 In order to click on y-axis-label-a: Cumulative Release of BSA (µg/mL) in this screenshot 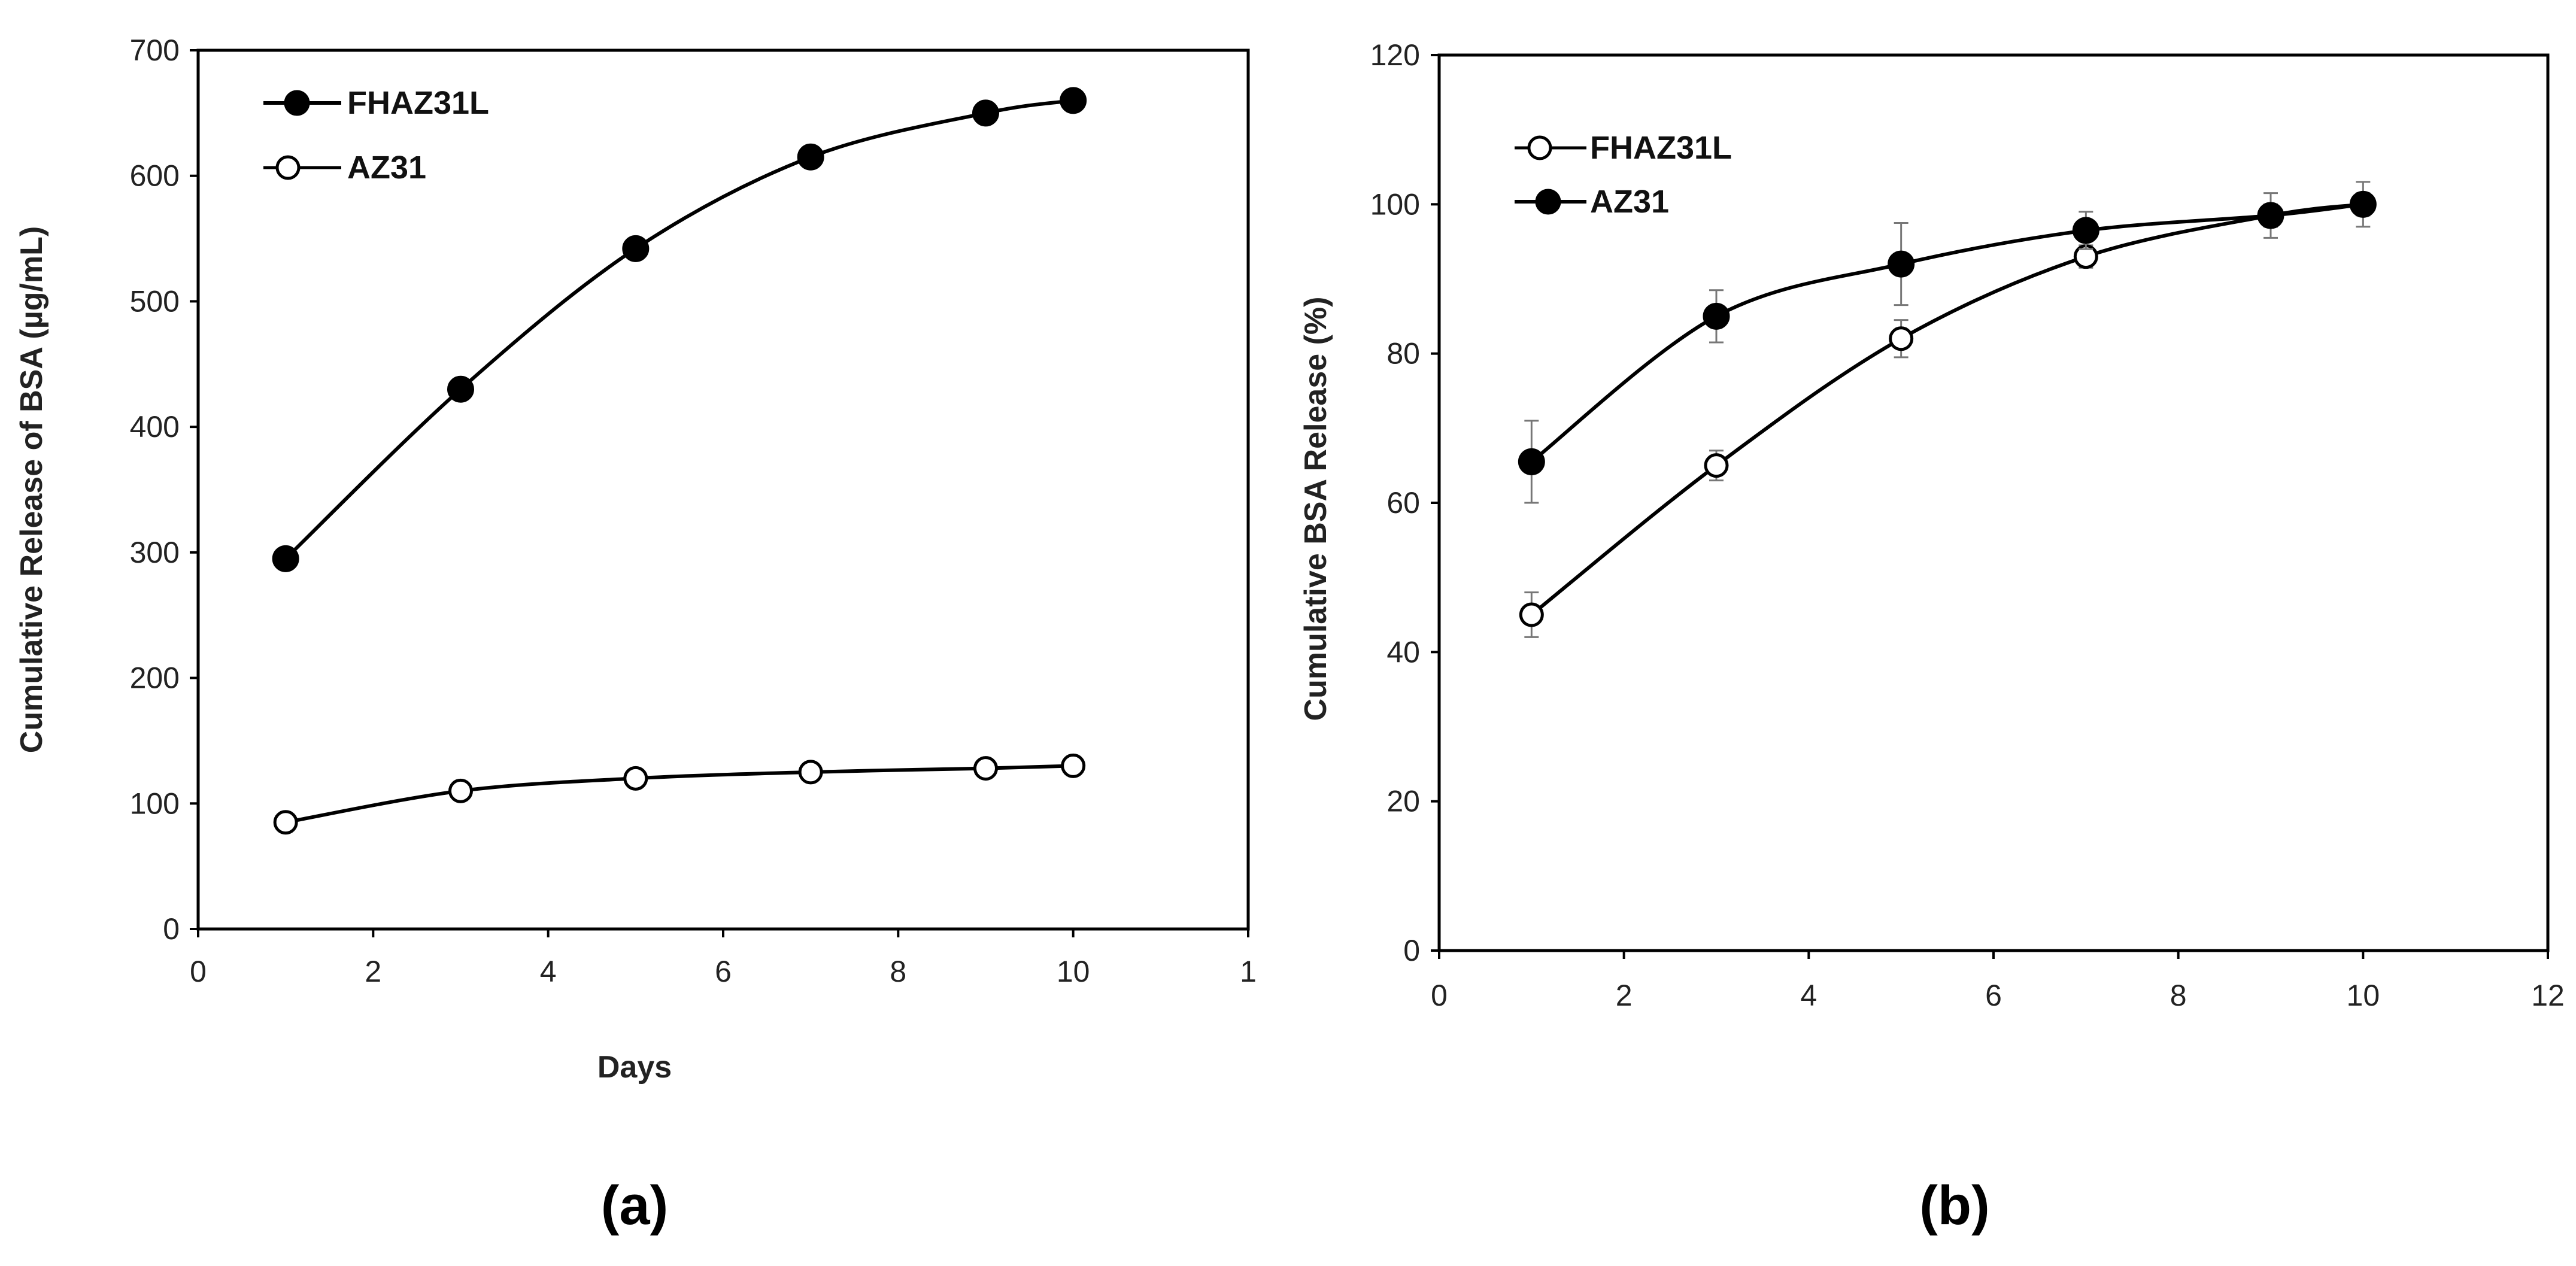, I will do `click(31, 489)`.